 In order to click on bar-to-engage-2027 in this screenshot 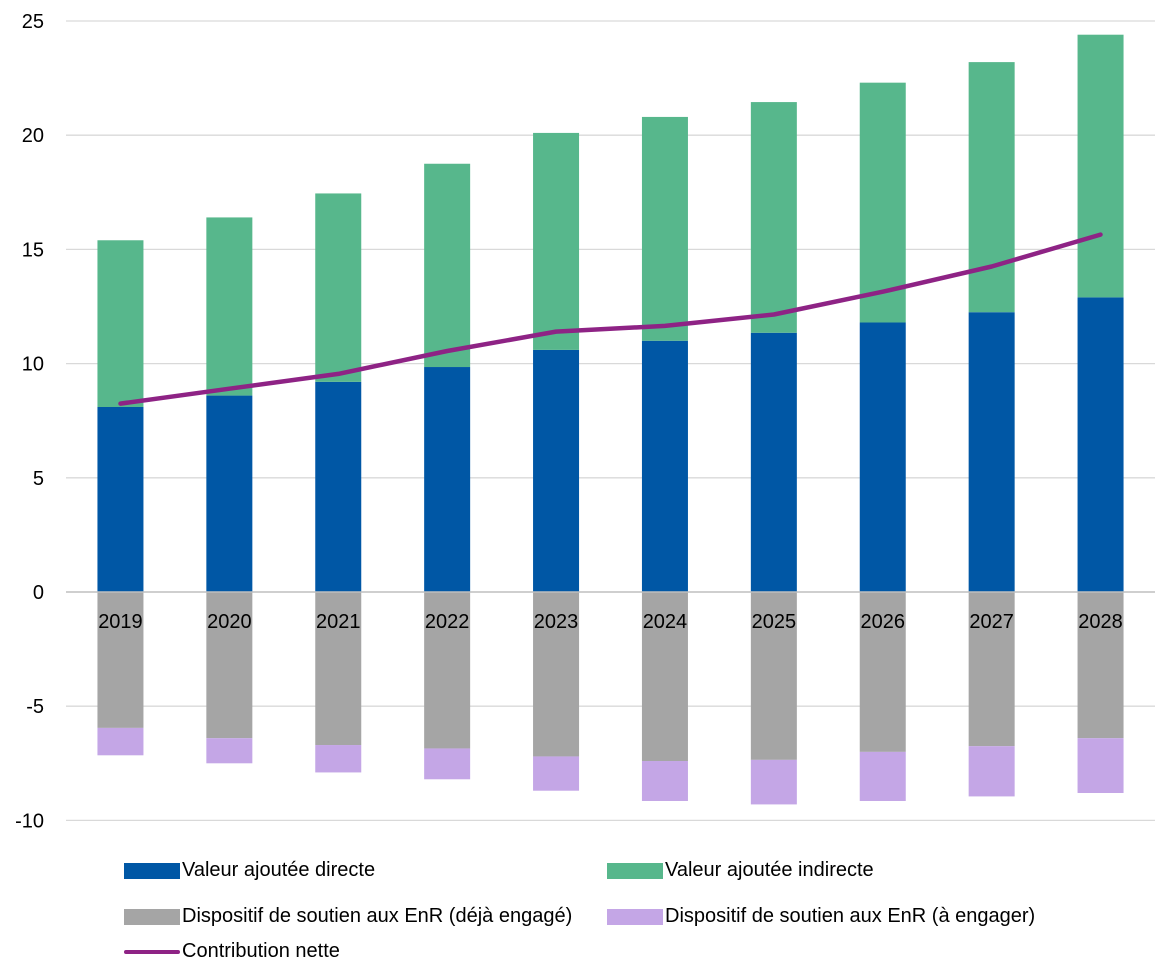, I will do `click(991, 771)`.